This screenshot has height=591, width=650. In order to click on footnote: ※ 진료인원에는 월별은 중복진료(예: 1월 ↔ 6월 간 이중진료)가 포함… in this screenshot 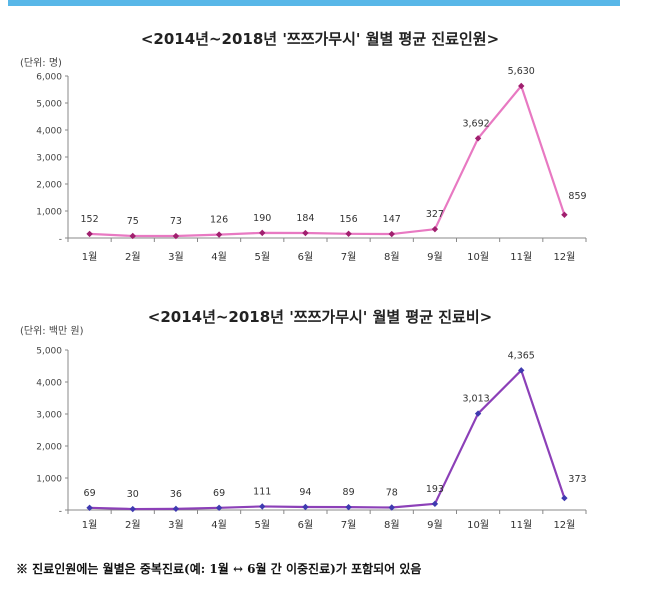, I will do `click(219, 569)`.